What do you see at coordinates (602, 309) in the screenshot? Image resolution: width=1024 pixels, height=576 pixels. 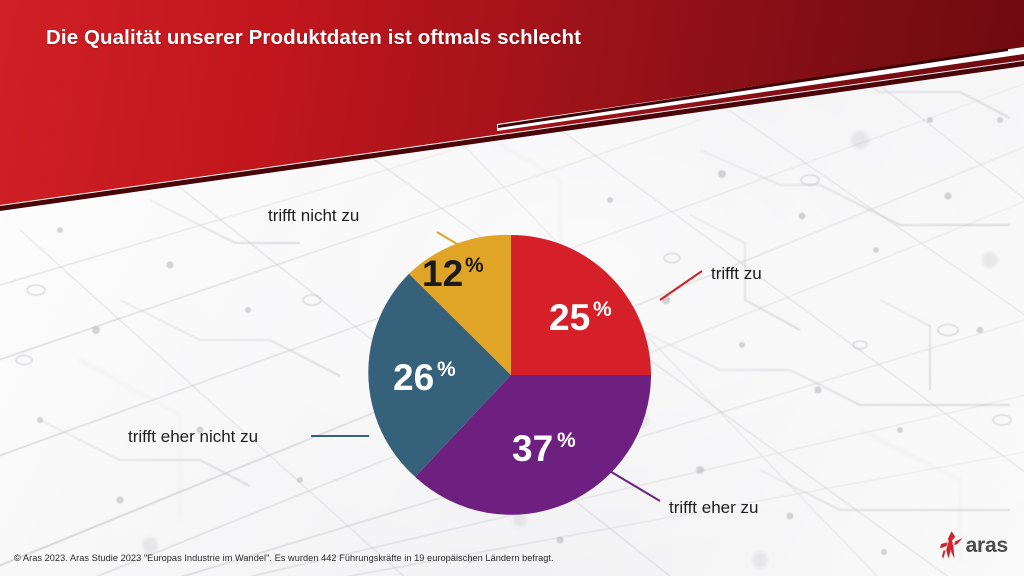 I see `slice-value-unit-0: %` at bounding box center [602, 309].